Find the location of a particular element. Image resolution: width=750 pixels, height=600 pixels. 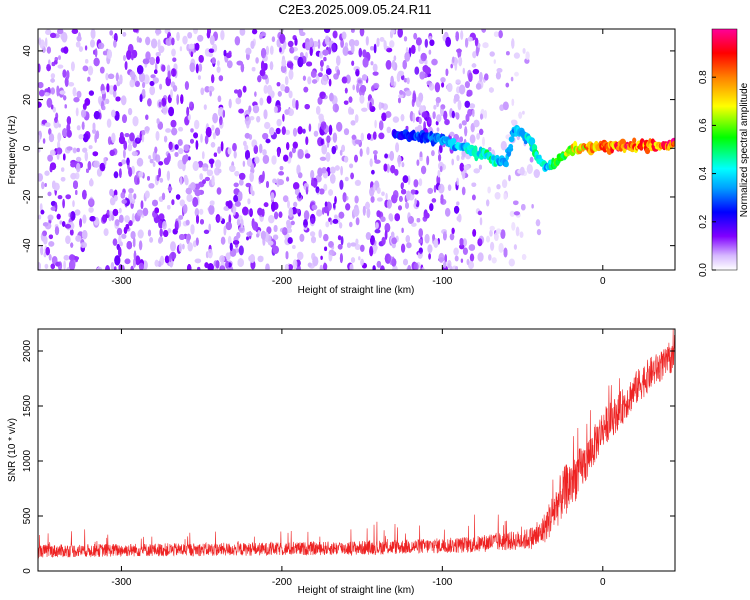

x-tick-label: -300 is located at coordinates (121, 281).